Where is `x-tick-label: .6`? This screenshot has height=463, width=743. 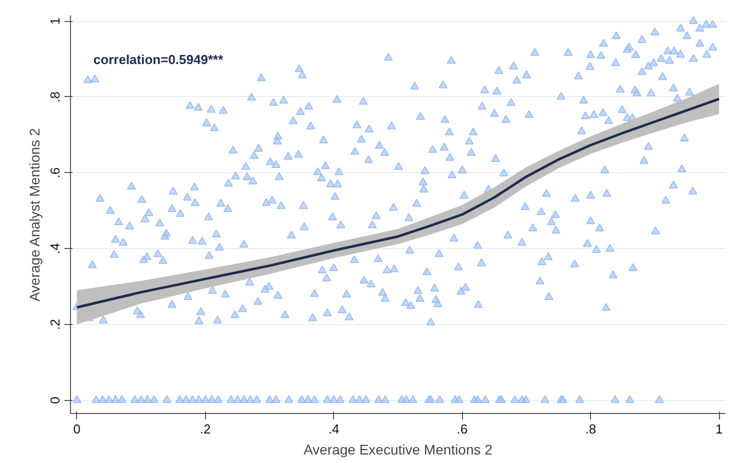
x-tick-label: .6 is located at coordinates (462, 429).